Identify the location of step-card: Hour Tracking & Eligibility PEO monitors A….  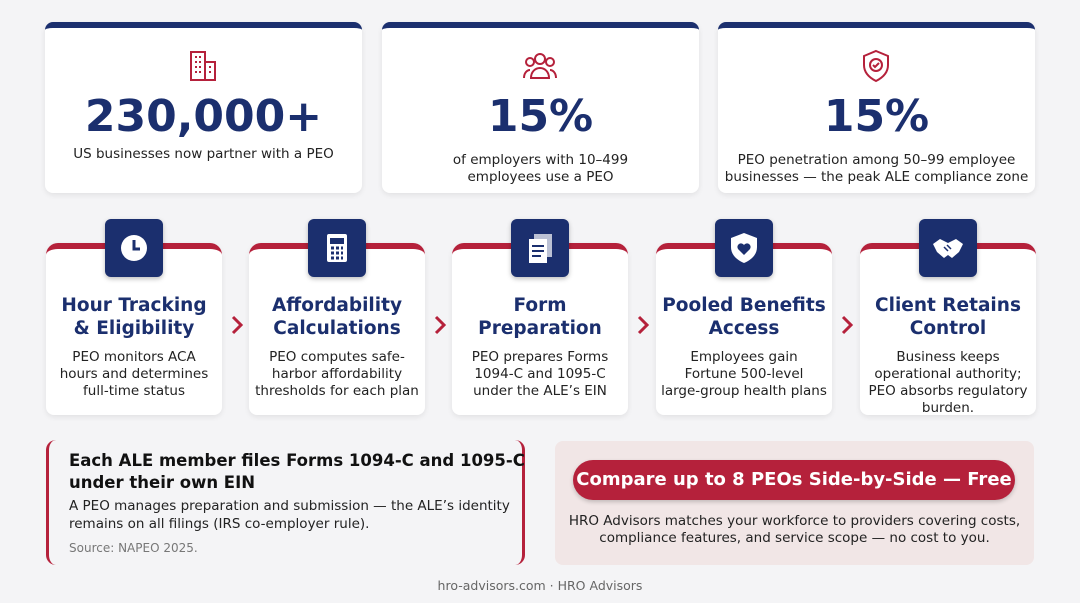
(134, 329).